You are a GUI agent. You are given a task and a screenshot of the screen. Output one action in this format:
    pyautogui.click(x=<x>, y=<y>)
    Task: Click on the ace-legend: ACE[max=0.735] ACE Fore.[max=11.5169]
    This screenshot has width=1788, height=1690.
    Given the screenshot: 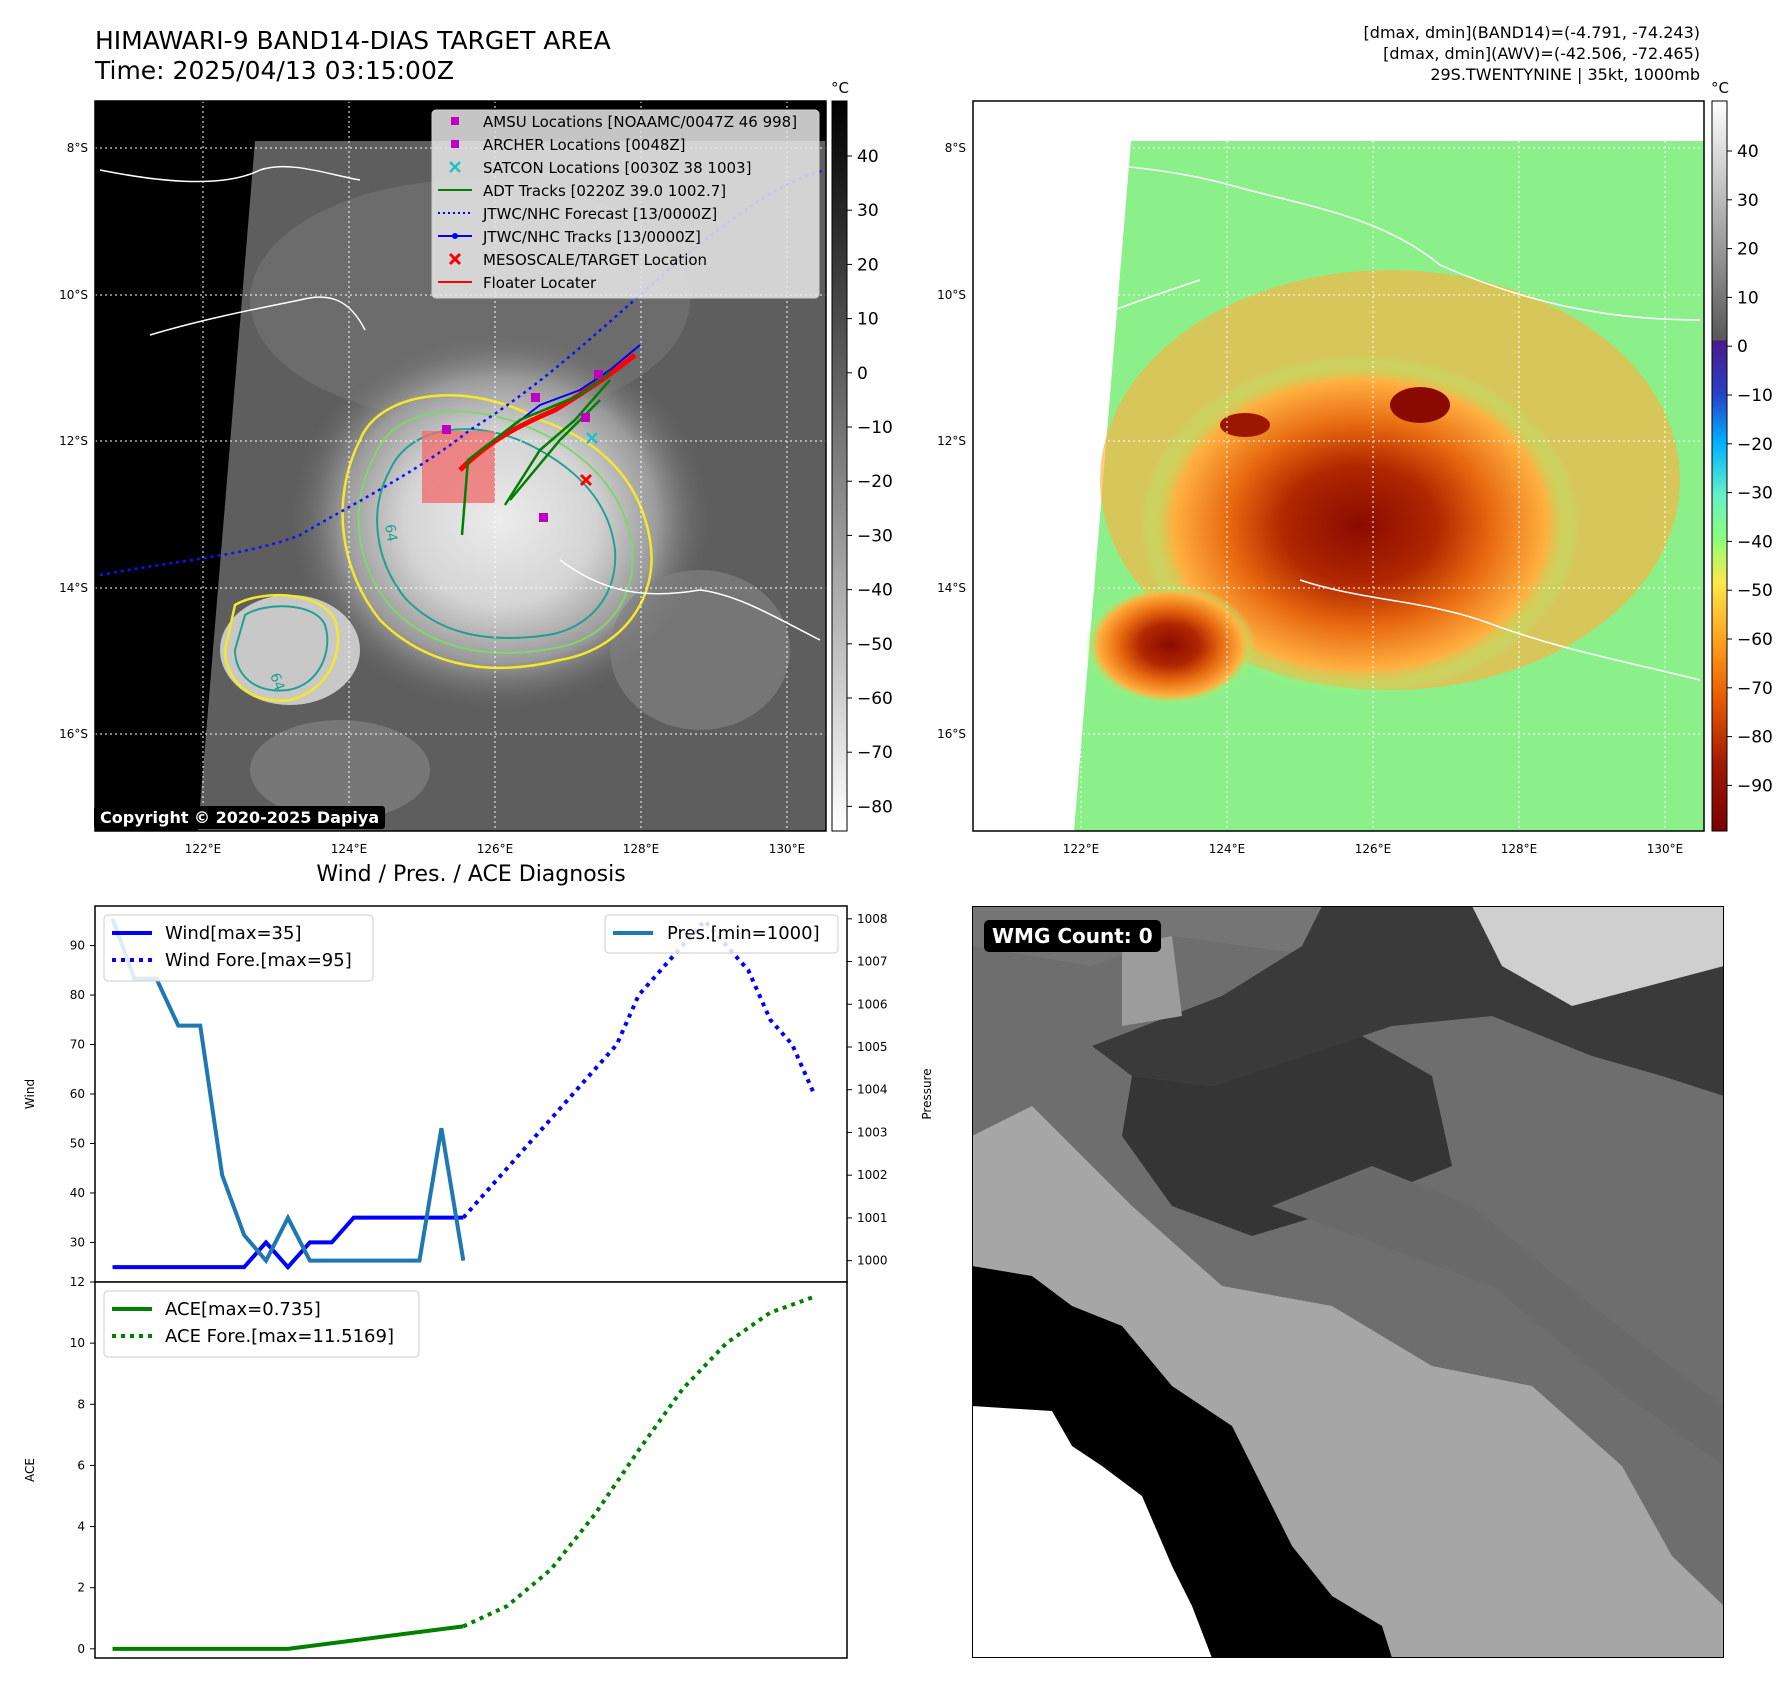 What is the action you would take?
    pyautogui.click(x=261, y=1324)
    